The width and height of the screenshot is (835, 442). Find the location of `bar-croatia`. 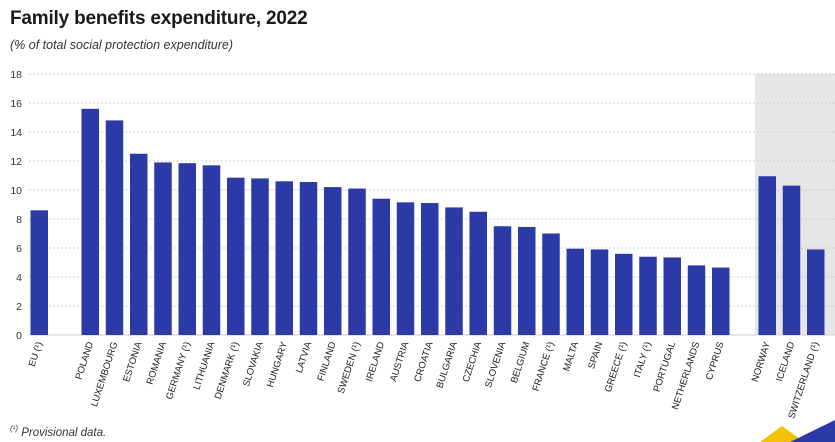

bar-croatia is located at coordinates (430, 269).